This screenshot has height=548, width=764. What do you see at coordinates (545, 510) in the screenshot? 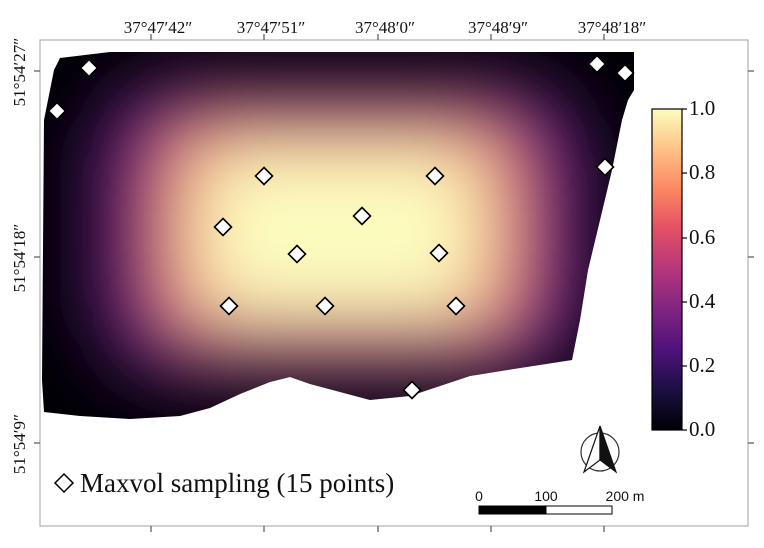
I see `scale-bar` at bounding box center [545, 510].